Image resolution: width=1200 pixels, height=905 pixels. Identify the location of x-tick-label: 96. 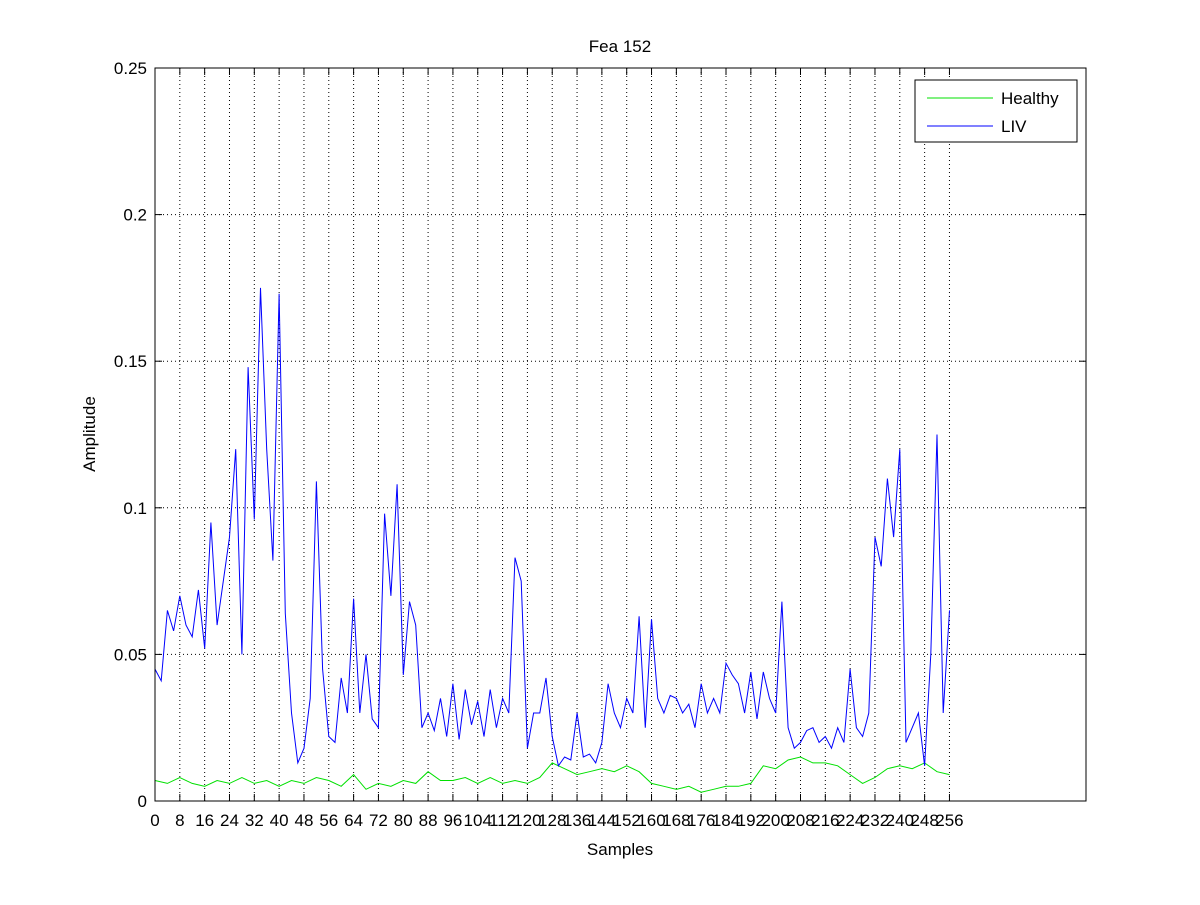
(452, 820).